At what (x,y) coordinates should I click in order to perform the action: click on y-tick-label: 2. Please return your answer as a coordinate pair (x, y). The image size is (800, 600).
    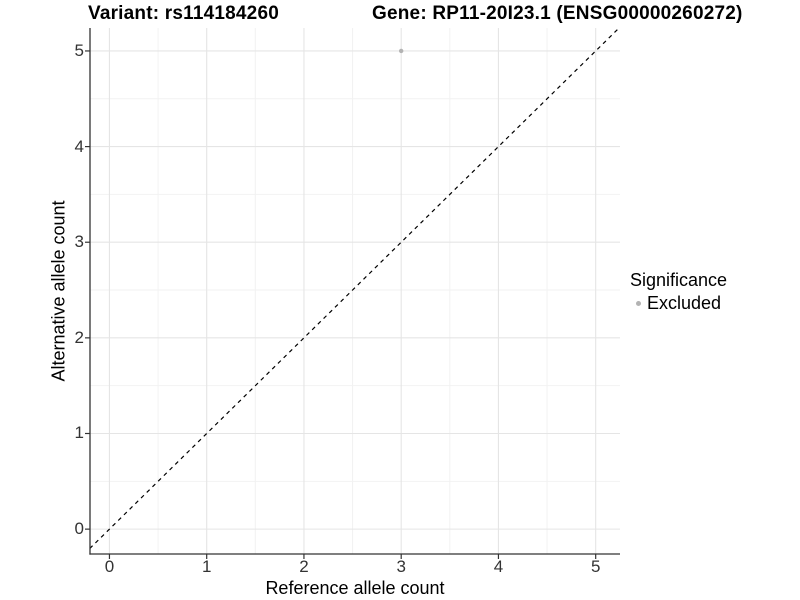
    Looking at the image, I should click on (79, 337).